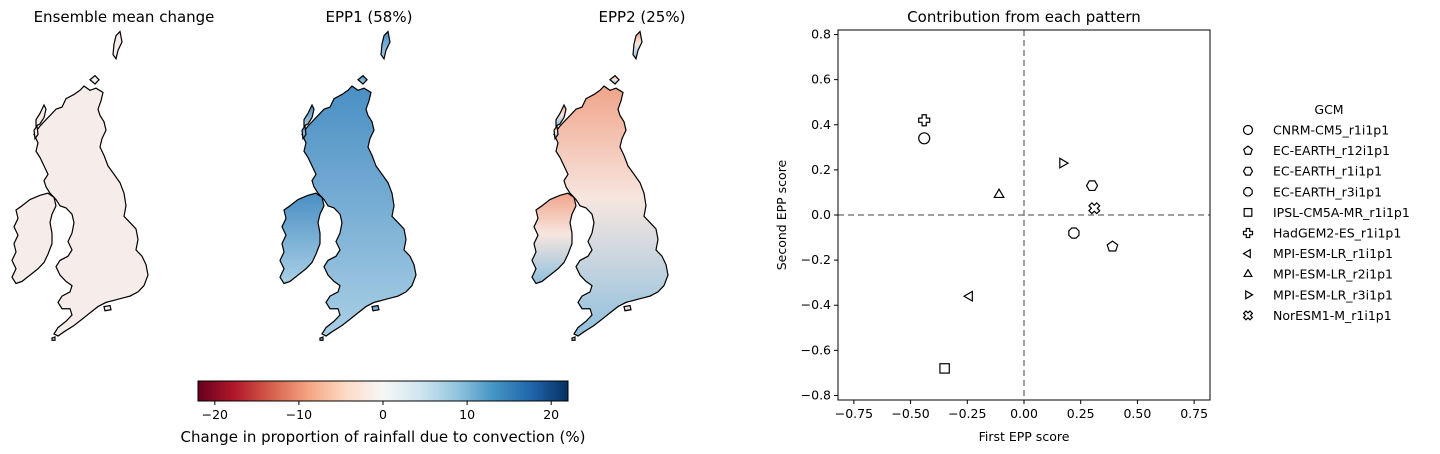 This screenshot has width=1440, height=454. Describe the element at coordinates (551, 414) in the screenshot. I see `colorbar-tick-label: 20` at that location.